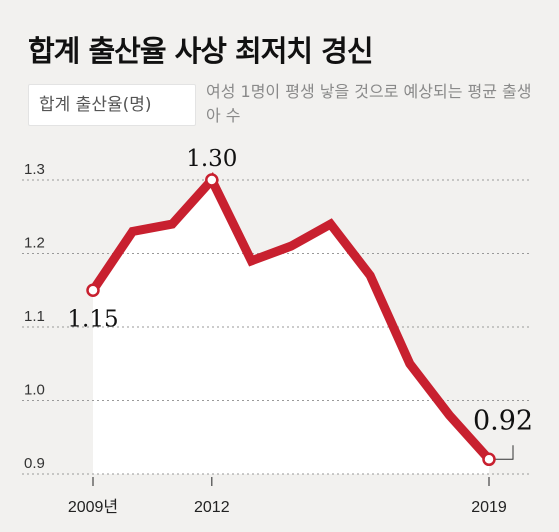  I want to click on data-point-2009, so click(93, 290).